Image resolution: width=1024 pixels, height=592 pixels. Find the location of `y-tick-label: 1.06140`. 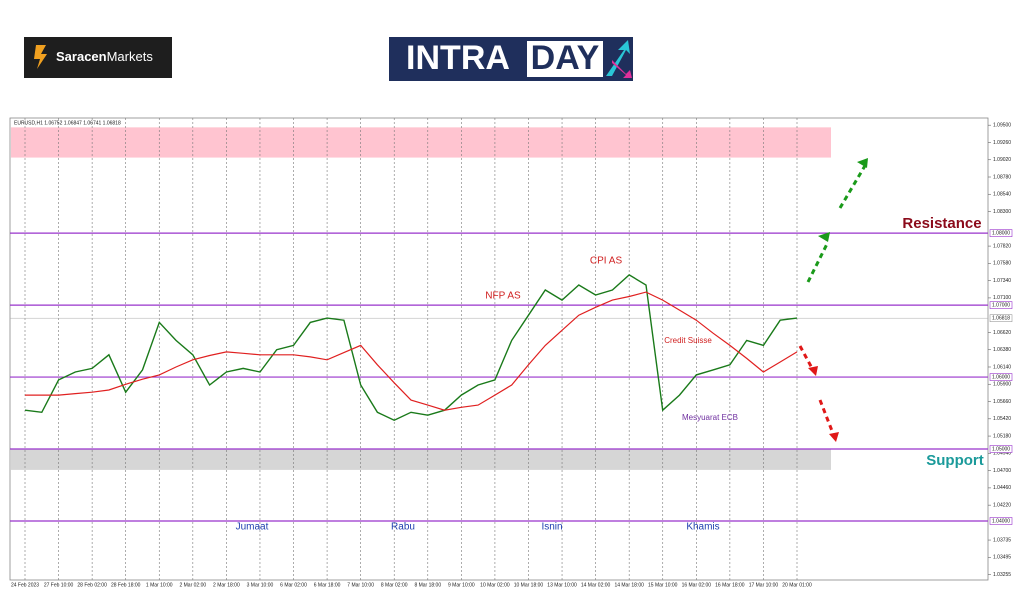

y-tick-label: 1.06140 is located at coordinates (1002, 367).